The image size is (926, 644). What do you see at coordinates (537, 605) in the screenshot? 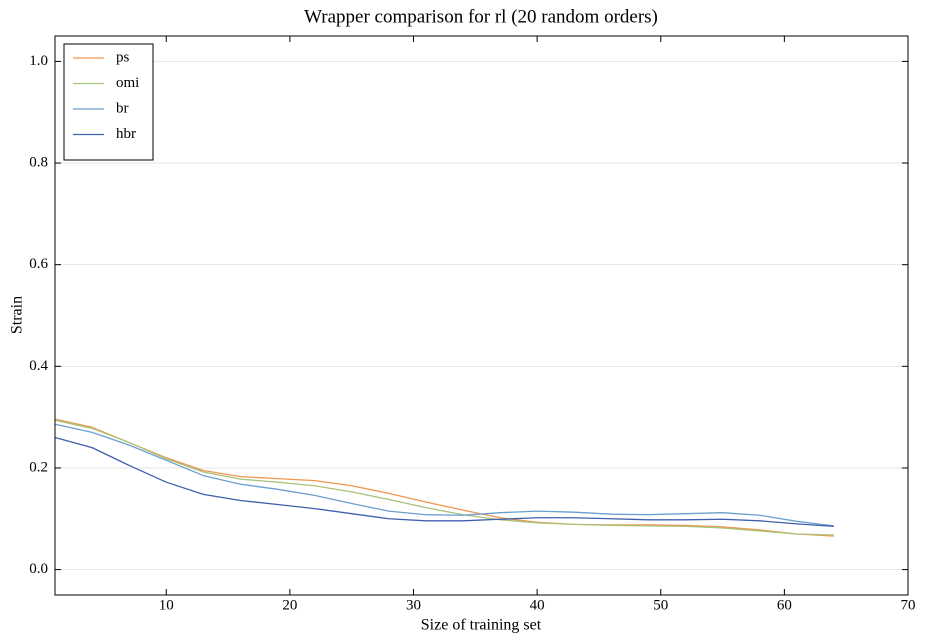
I see `x-tick-label: 40` at bounding box center [537, 605].